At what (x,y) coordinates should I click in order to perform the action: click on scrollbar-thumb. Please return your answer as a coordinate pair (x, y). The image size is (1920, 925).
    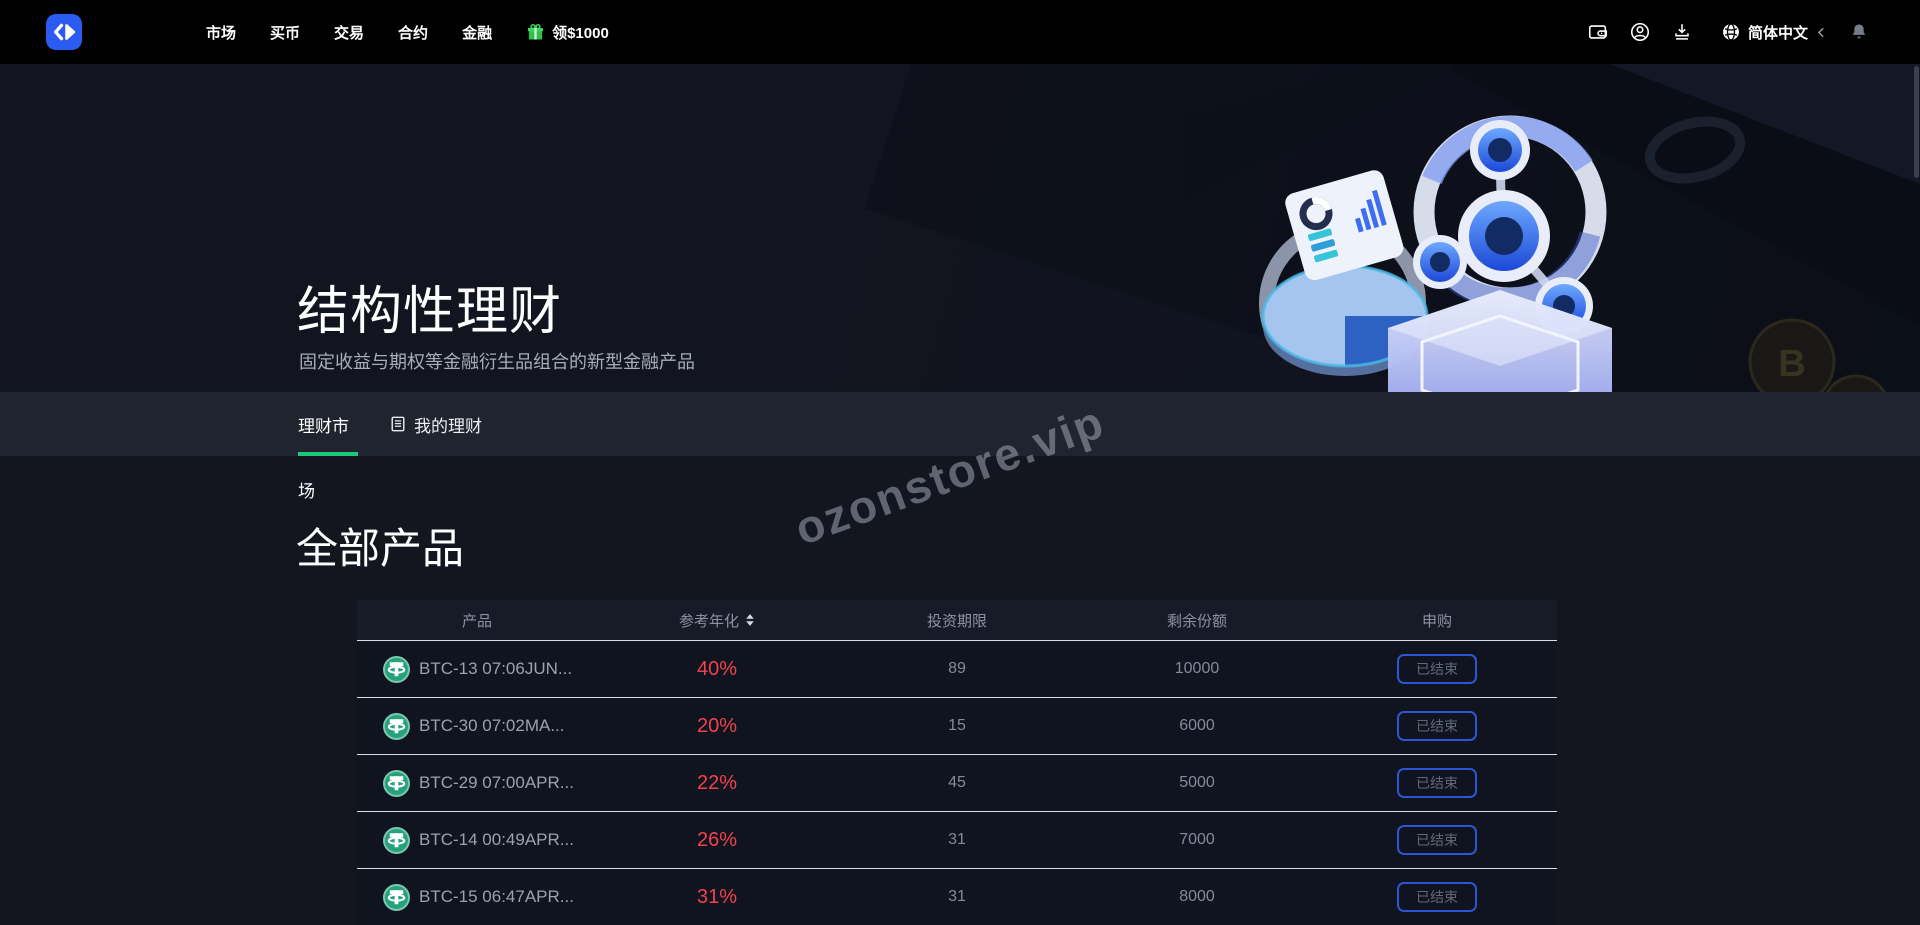
    Looking at the image, I should click on (1916, 122).